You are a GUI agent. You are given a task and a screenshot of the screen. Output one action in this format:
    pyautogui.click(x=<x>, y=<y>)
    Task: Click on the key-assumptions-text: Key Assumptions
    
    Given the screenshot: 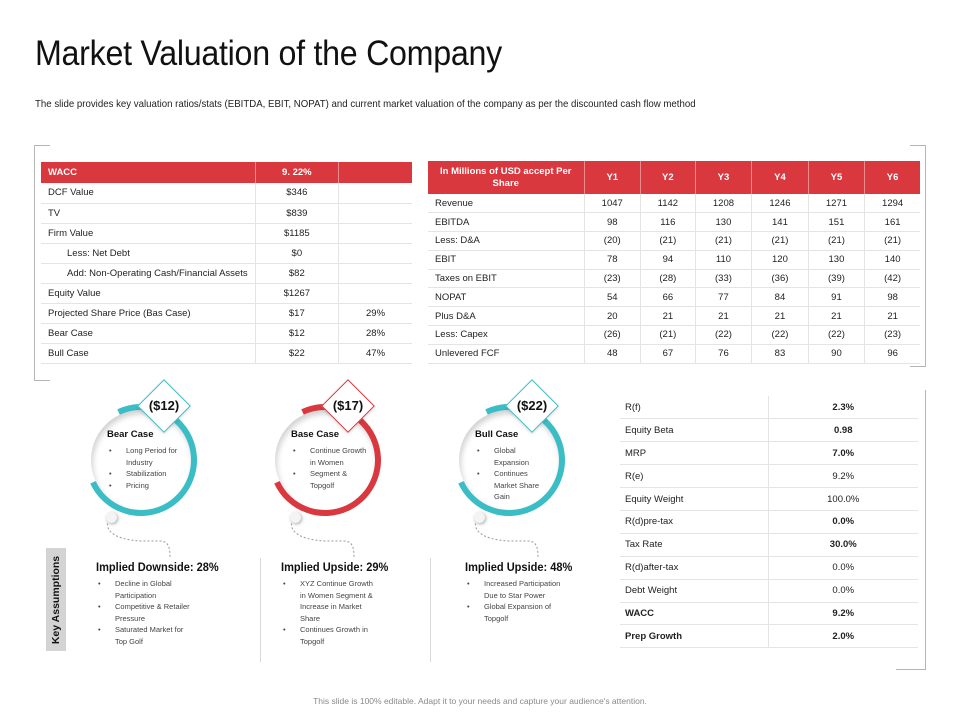 What is the action you would take?
    pyautogui.click(x=56, y=599)
    